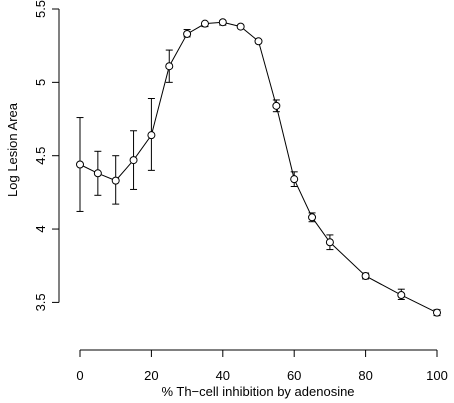 The width and height of the screenshot is (454, 403). Describe the element at coordinates (223, 375) in the screenshot. I see `x-tick-label: 40` at that location.